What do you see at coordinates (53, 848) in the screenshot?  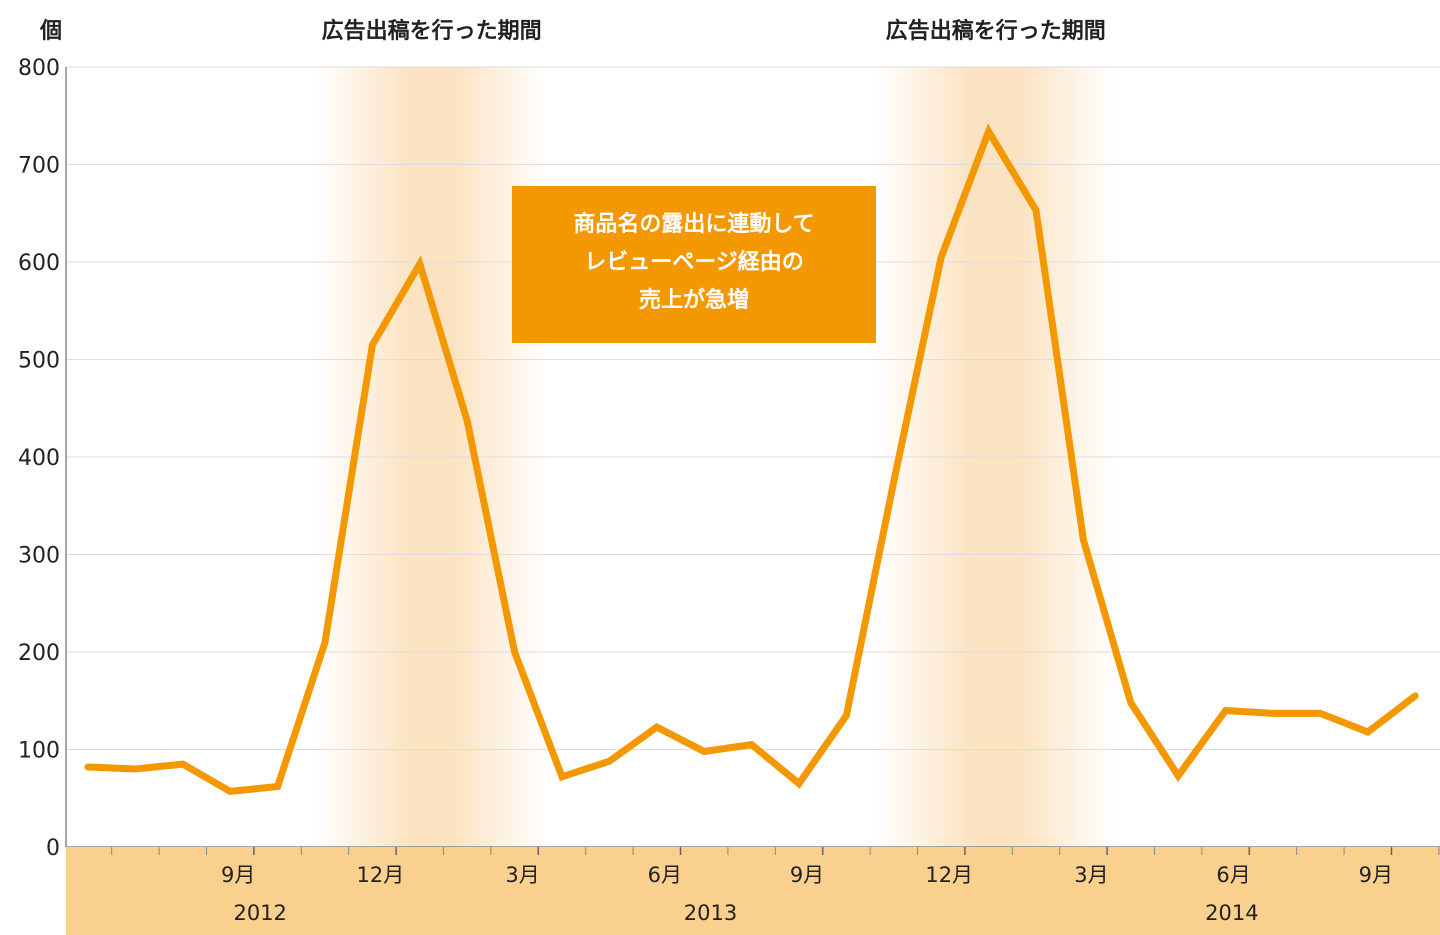 I see `y-tick-label: 0` at bounding box center [53, 848].